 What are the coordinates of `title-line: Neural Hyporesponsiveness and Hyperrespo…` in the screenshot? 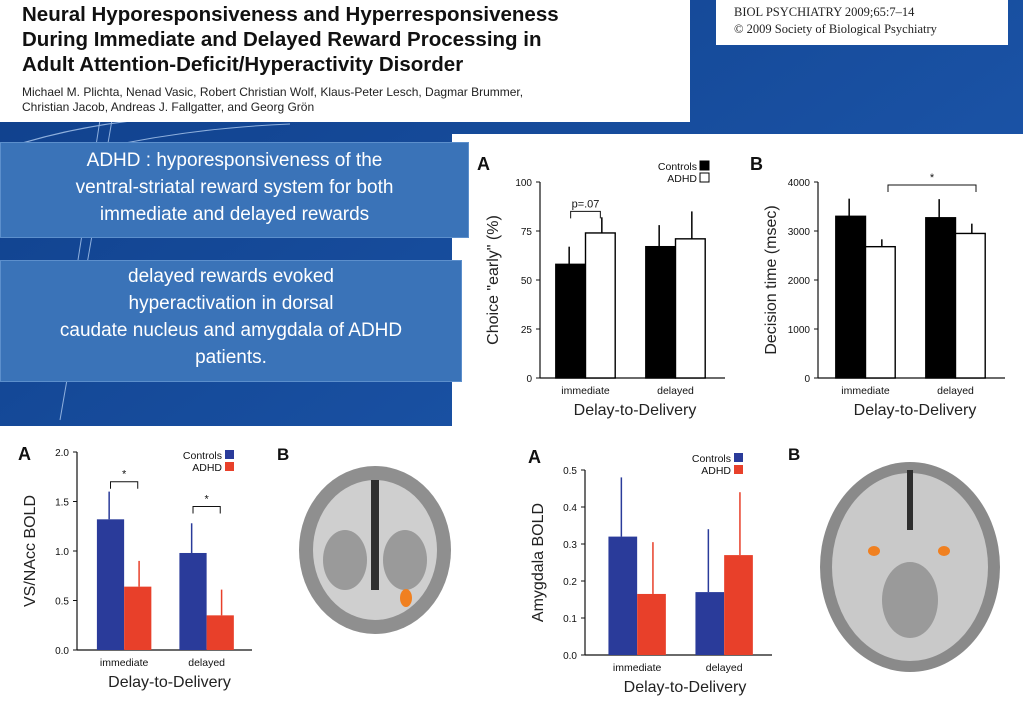 It's located at (290, 14).